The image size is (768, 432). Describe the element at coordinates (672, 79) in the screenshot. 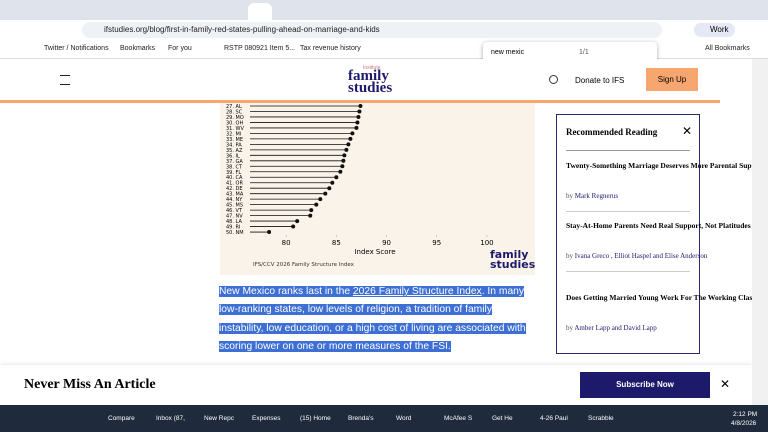

I see `signup: Sign Up` at that location.